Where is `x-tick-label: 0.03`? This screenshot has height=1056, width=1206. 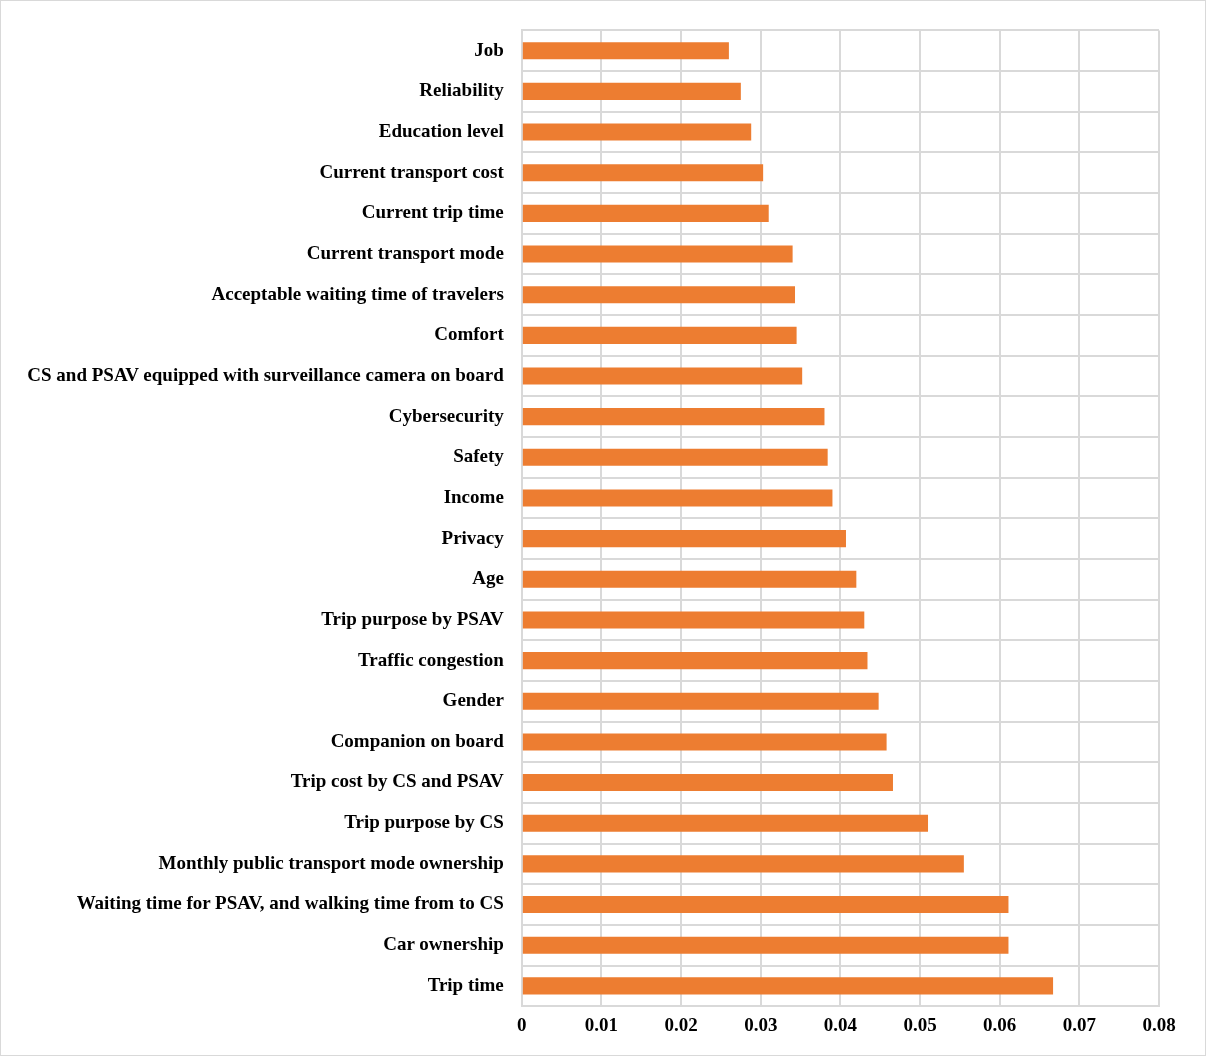
x-tick-label: 0.03 is located at coordinates (761, 1024).